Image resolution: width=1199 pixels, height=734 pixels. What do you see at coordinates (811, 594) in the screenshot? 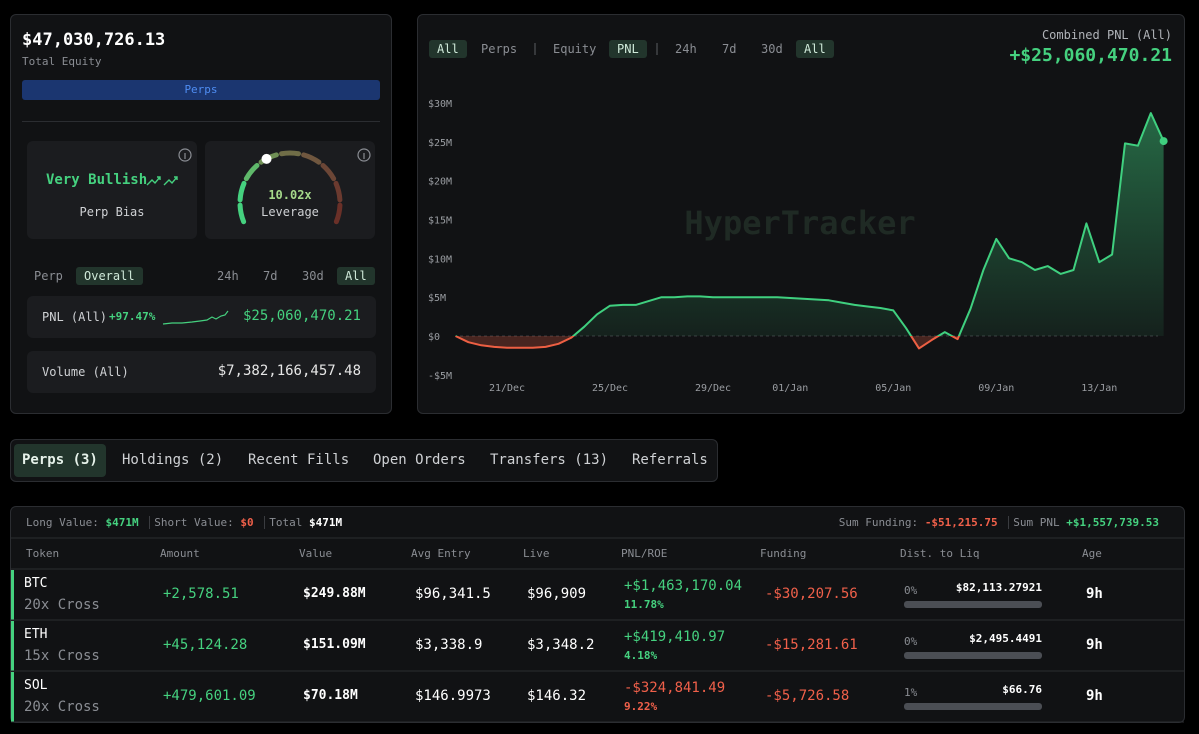
I see `funding: -$30,207.56` at bounding box center [811, 594].